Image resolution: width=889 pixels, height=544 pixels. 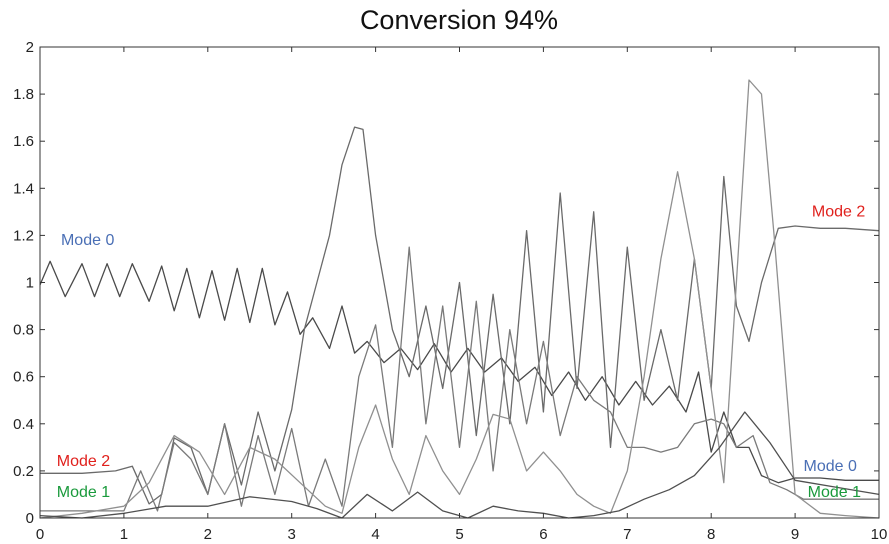 I want to click on y-tick-label: 0, so click(x=30, y=518).